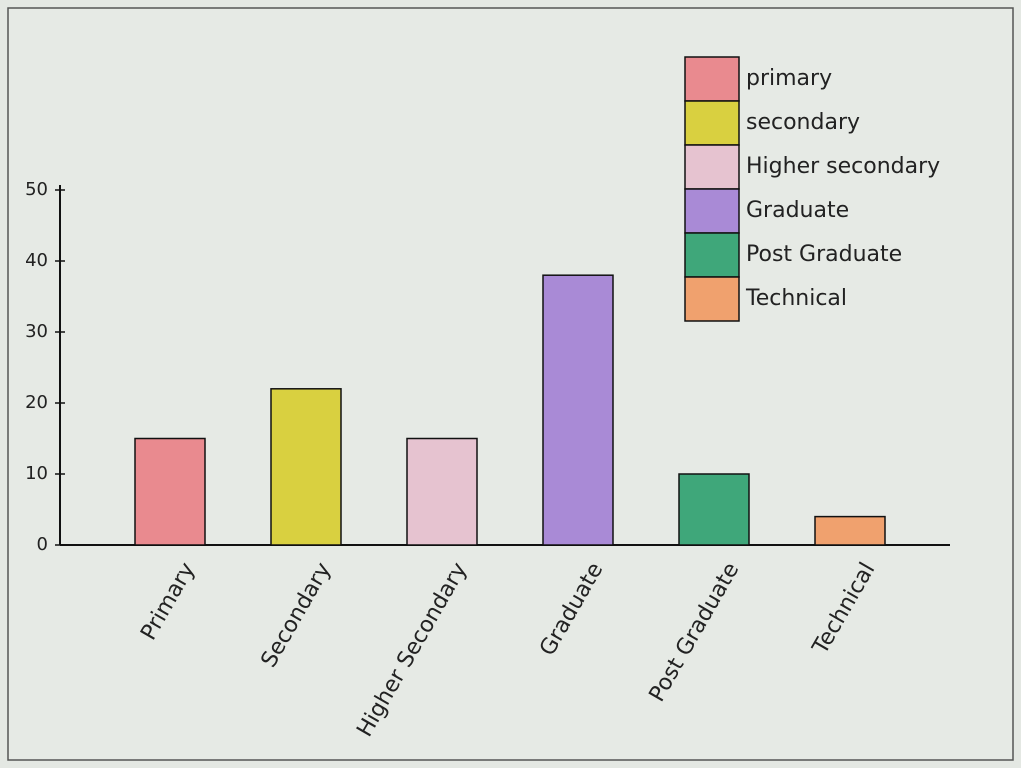 The image size is (1021, 768). Describe the element at coordinates (803, 122) in the screenshot. I see `legend-label: secondary` at that location.